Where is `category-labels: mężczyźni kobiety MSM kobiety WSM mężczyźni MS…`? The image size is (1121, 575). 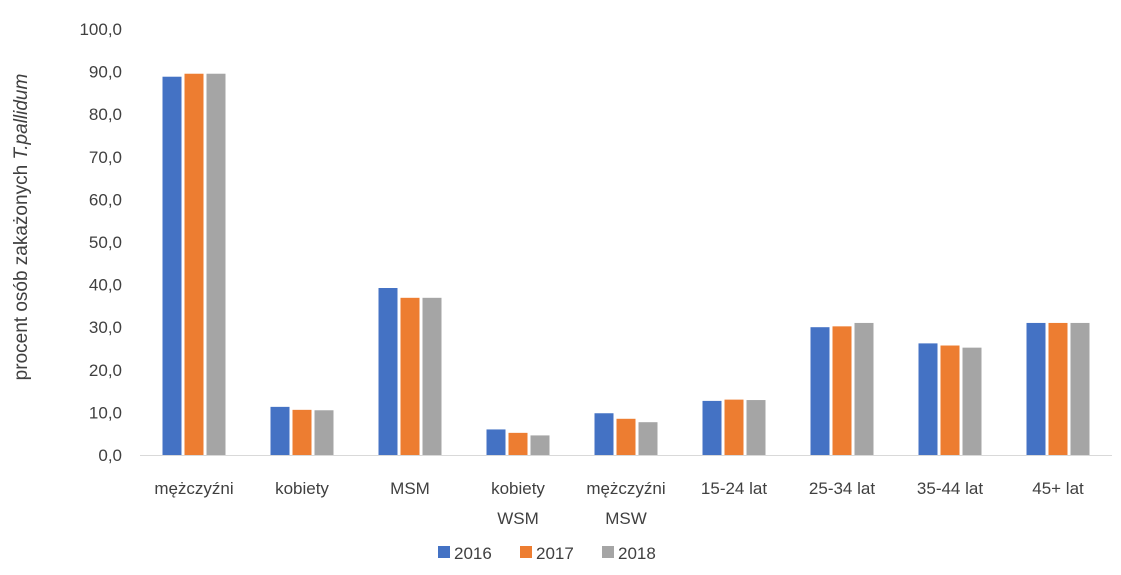
category-labels: mężczyźni kobiety MSM kobiety WSM mężczyźni MS… is located at coordinates (619, 503).